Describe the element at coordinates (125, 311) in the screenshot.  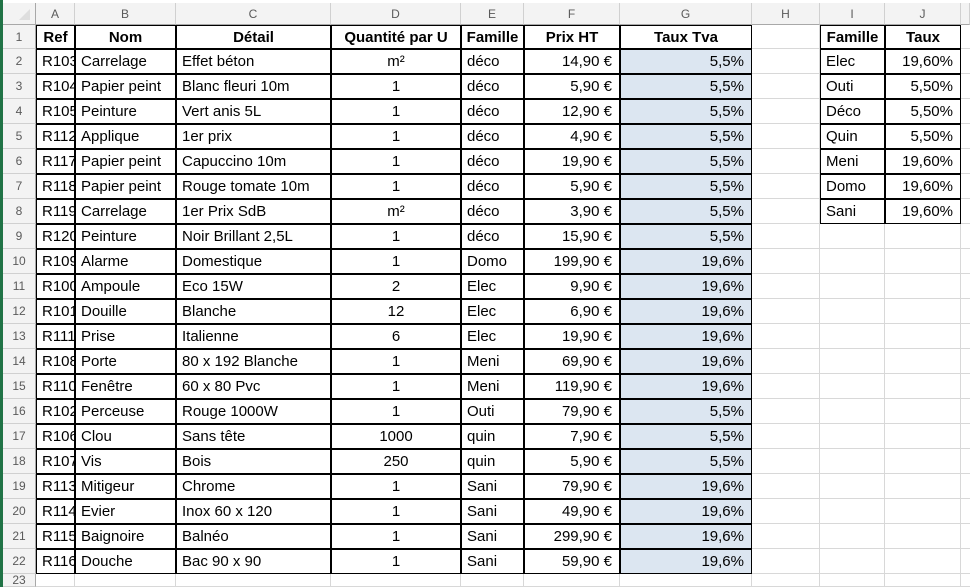
I see `cell-B12: Douille` at that location.